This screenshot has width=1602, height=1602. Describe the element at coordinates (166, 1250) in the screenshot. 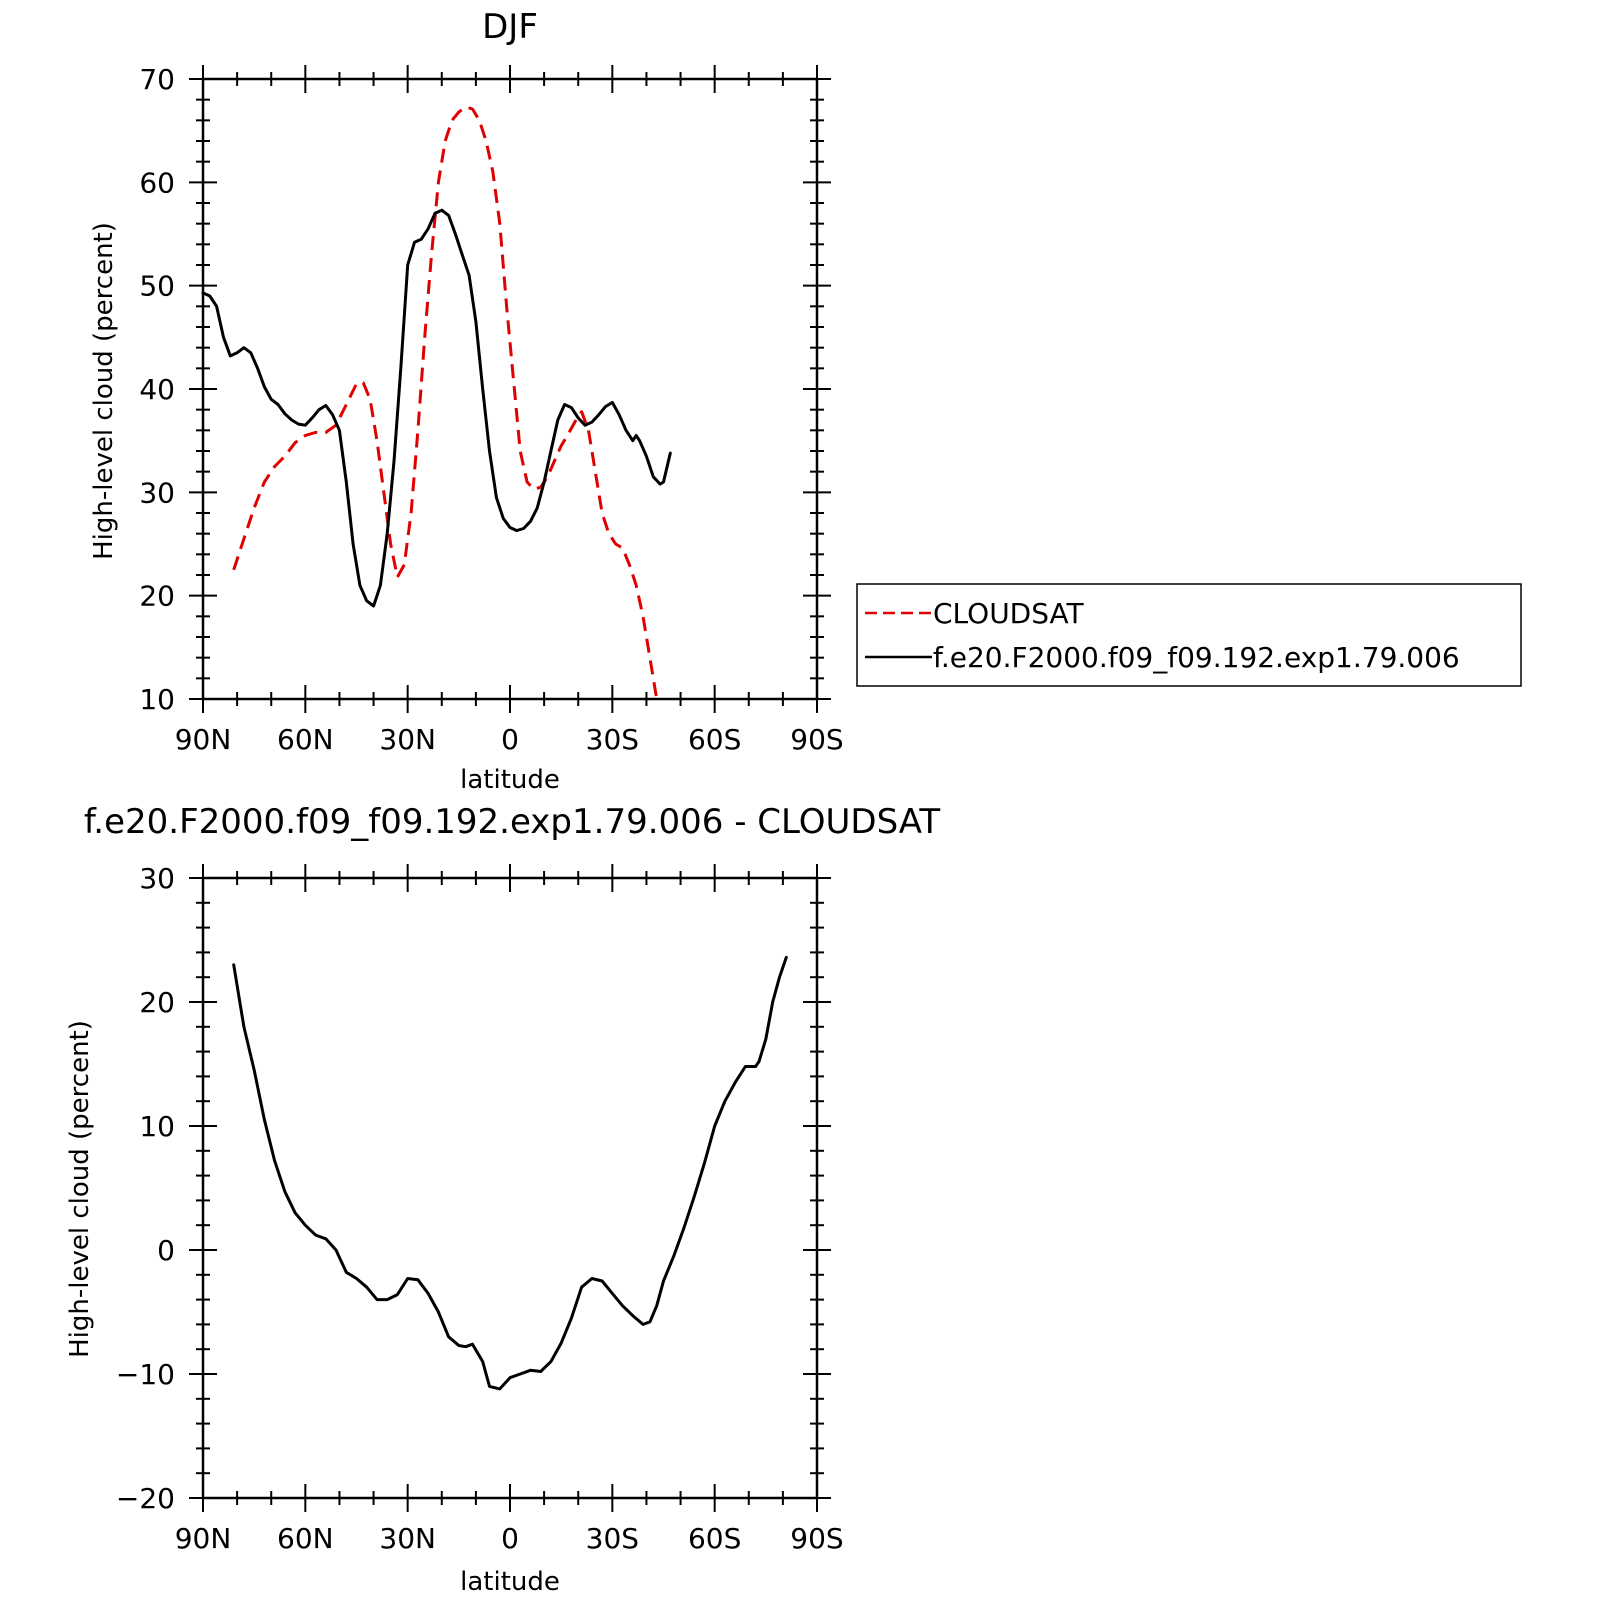

I see `y-tick-label: 0` at that location.